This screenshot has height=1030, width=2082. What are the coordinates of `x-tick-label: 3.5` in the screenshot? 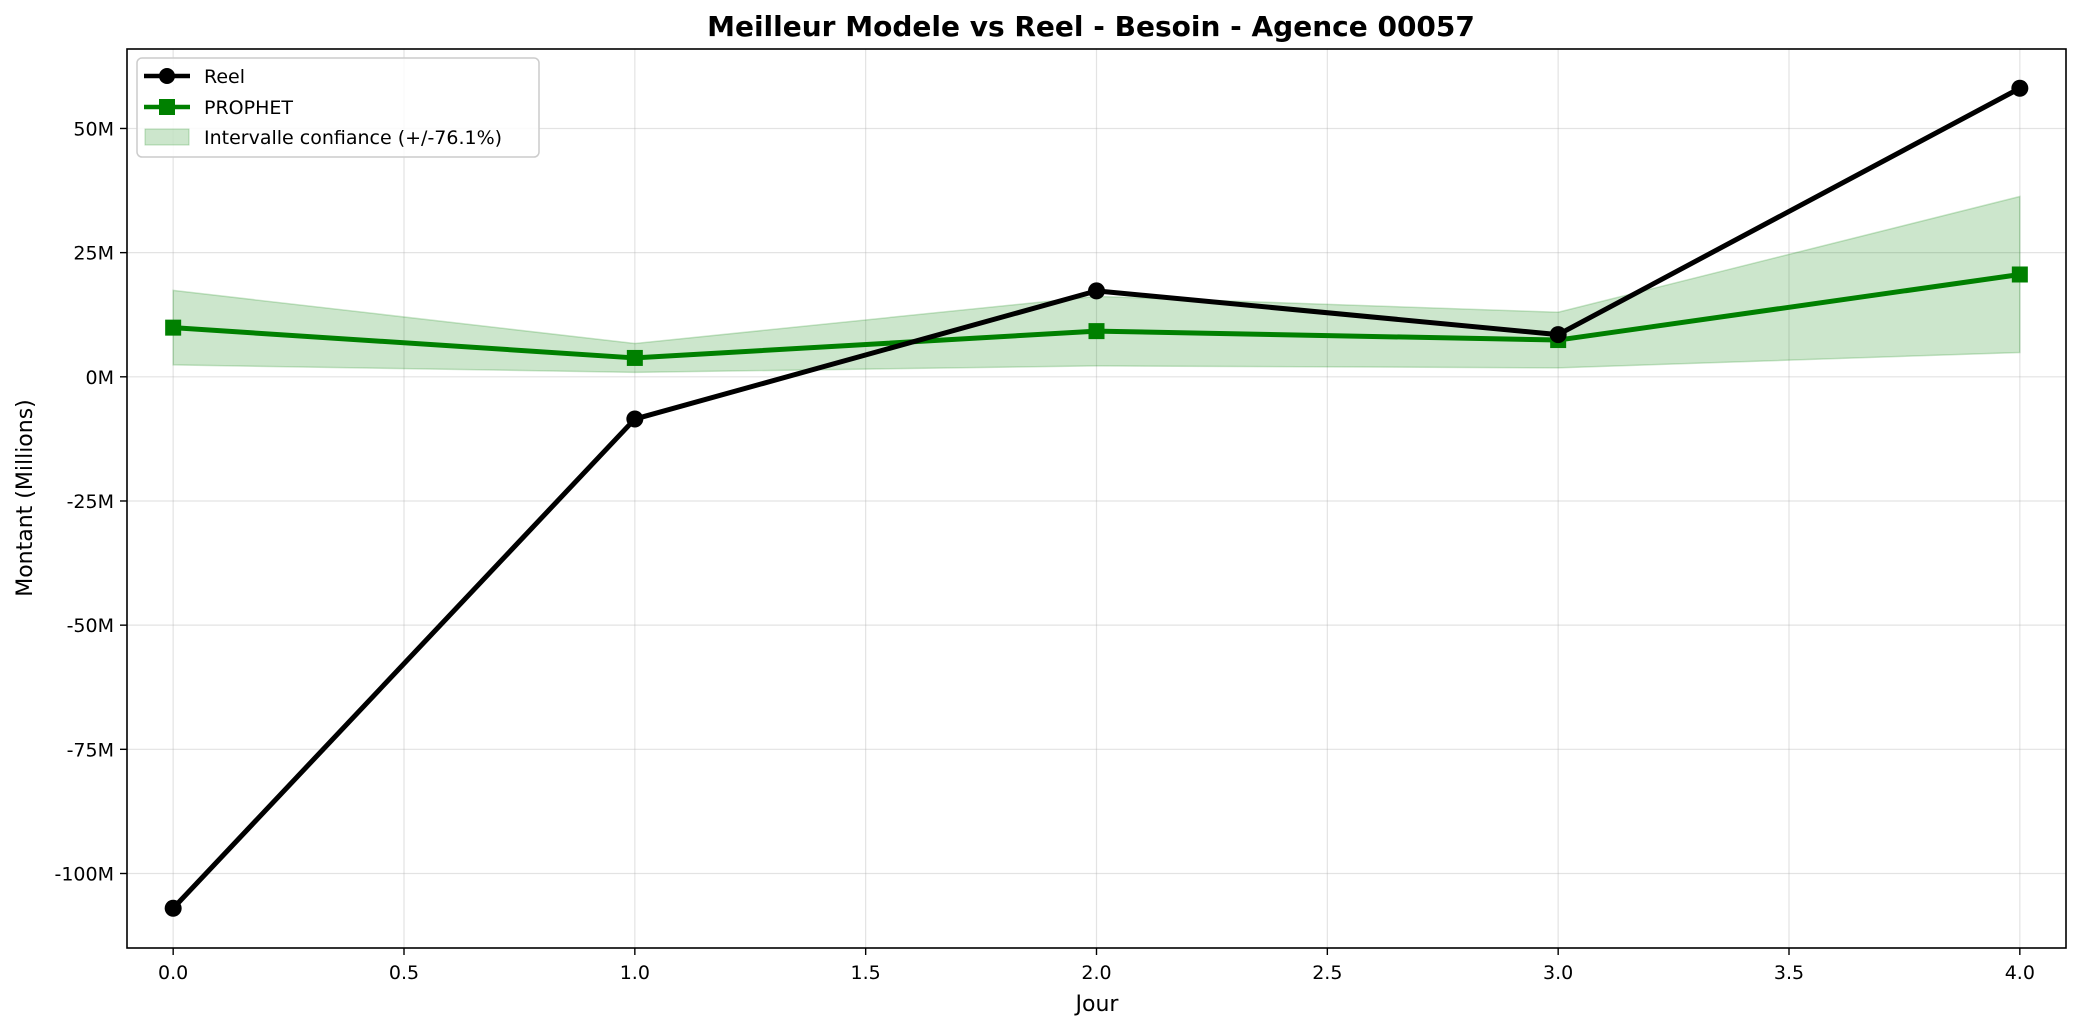 It's located at (1789, 973).